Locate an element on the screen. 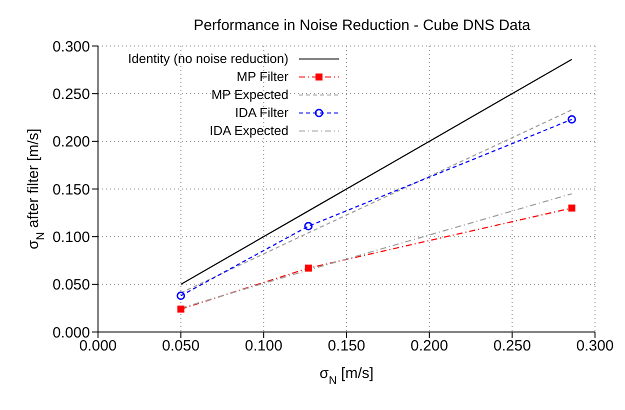 This screenshot has height=410, width=625. y-tick-label: 0.050 is located at coordinates (71, 285).